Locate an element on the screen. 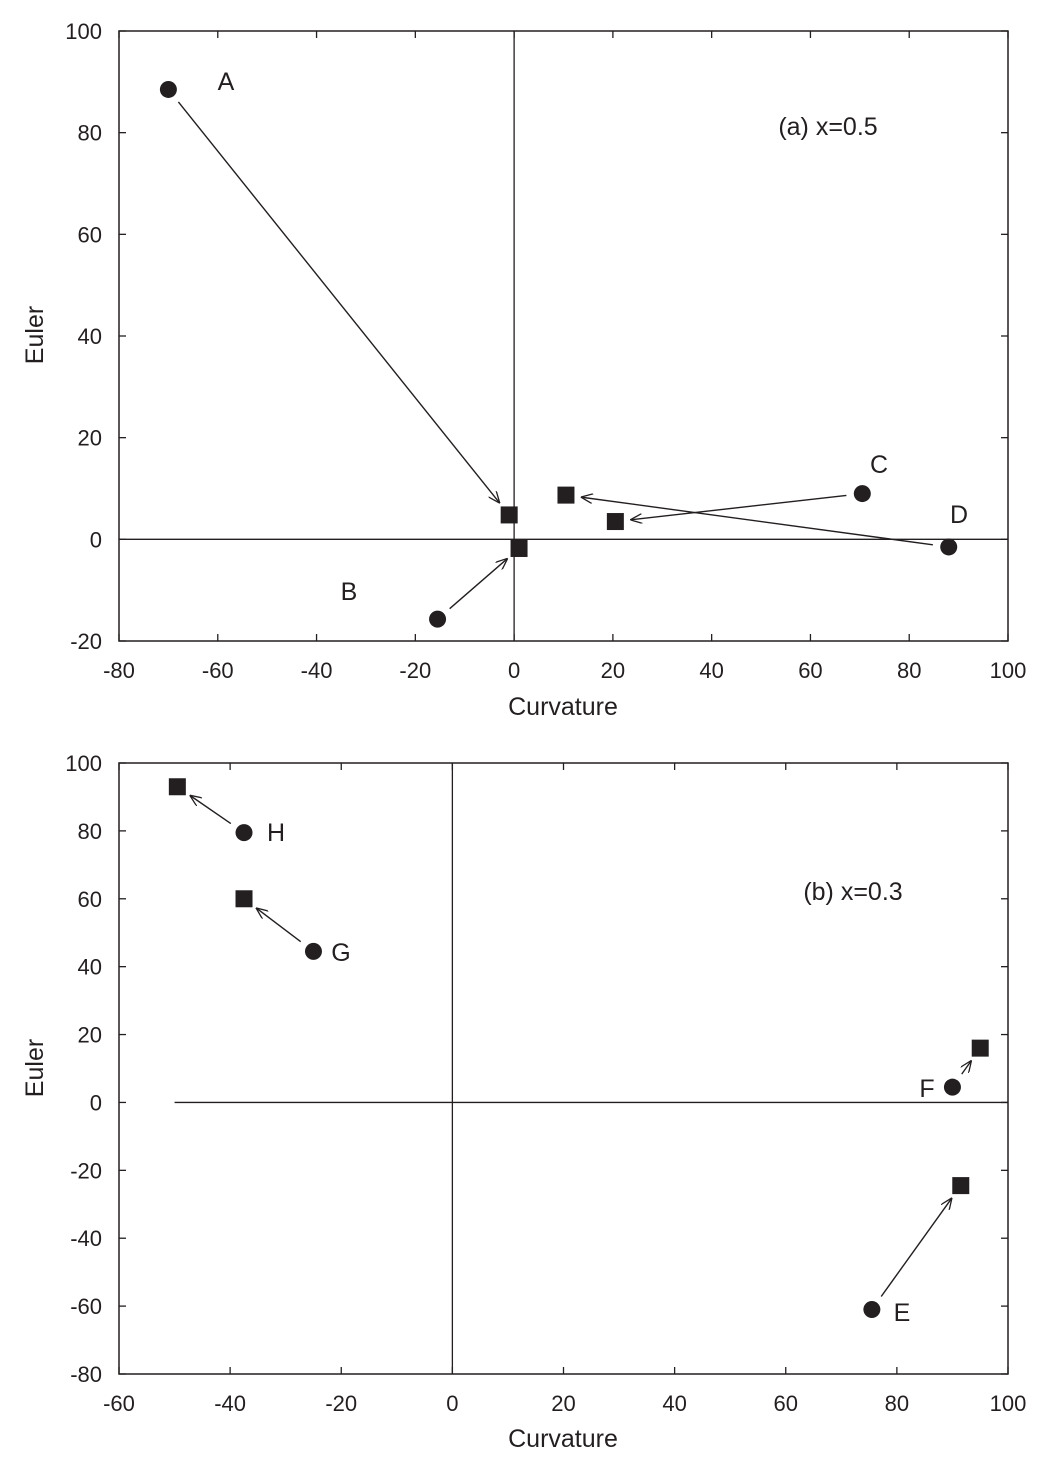  chart-b-xlabel: Curvature is located at coordinates (563, 1439).